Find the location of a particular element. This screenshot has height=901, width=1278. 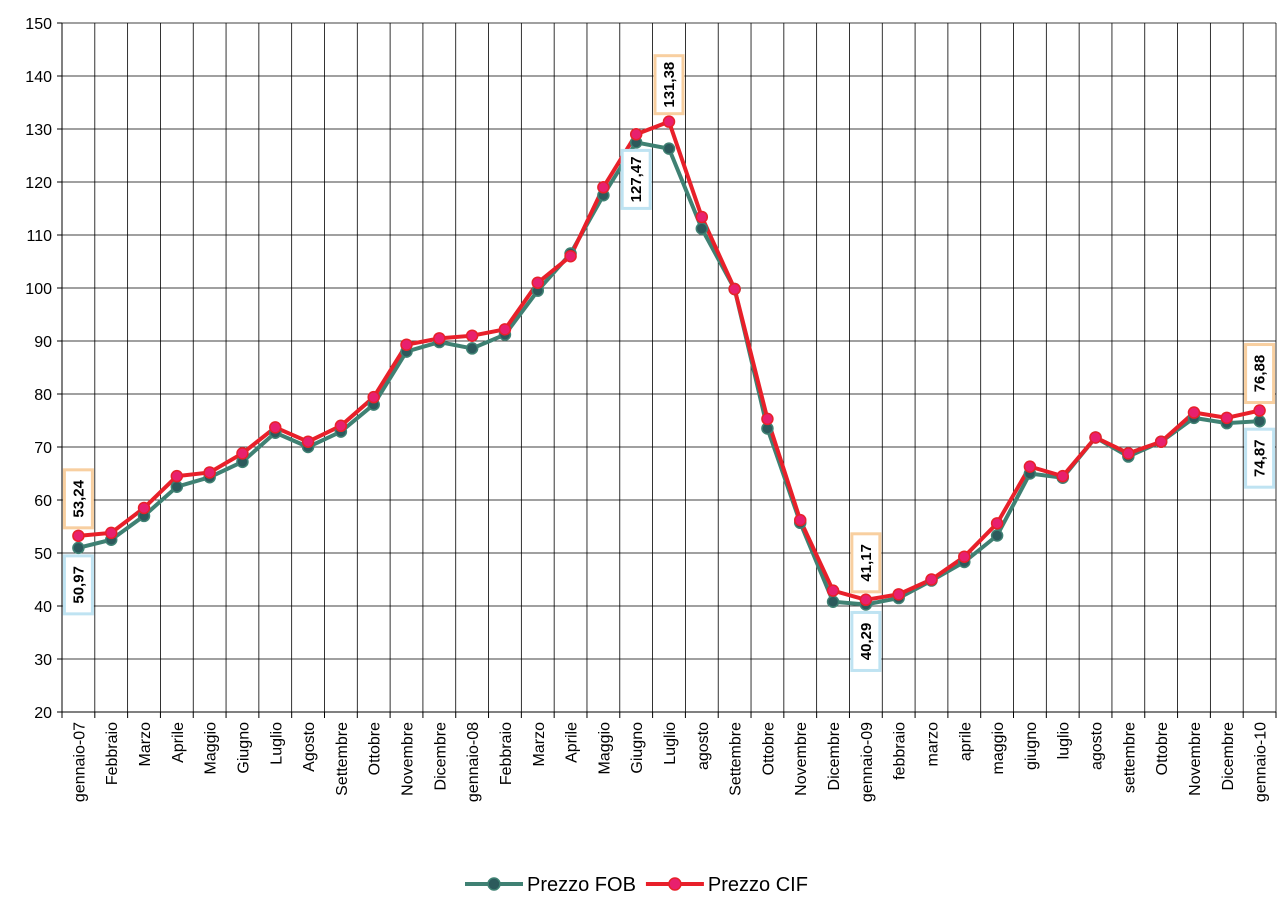

x-tick-label: maggio is located at coordinates (998, 748).